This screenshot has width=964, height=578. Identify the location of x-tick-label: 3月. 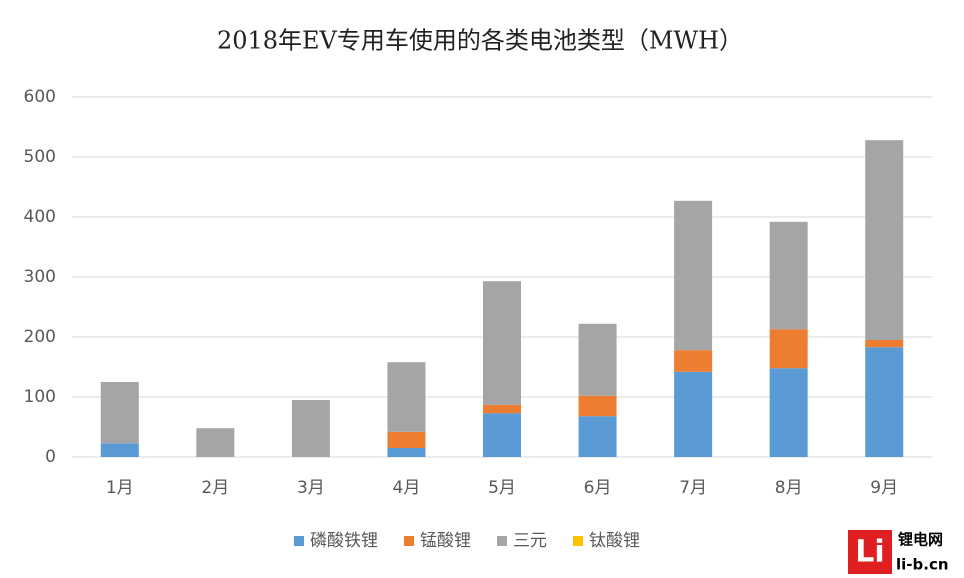
(311, 488).